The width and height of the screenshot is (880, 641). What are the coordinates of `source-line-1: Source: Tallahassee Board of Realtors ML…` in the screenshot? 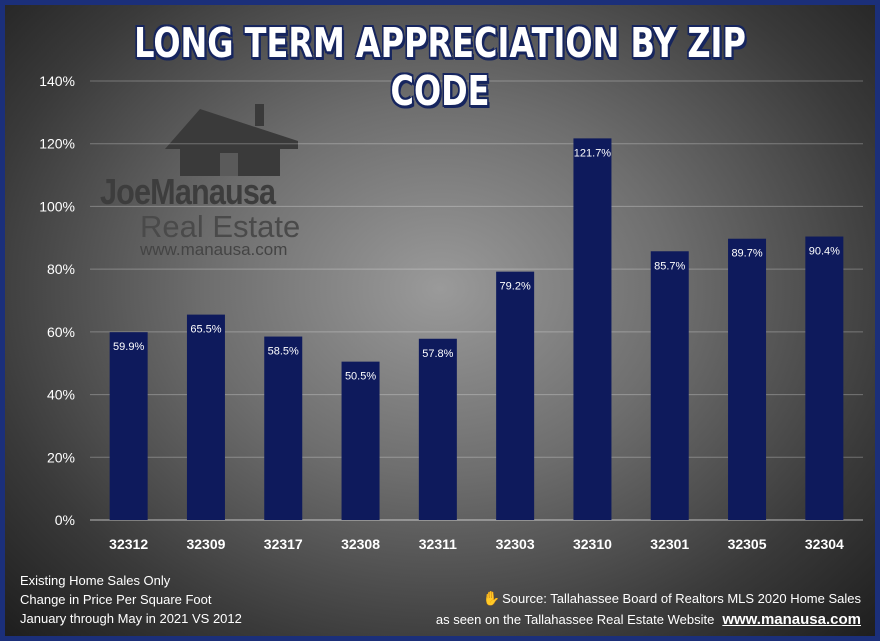 It's located at (681, 598).